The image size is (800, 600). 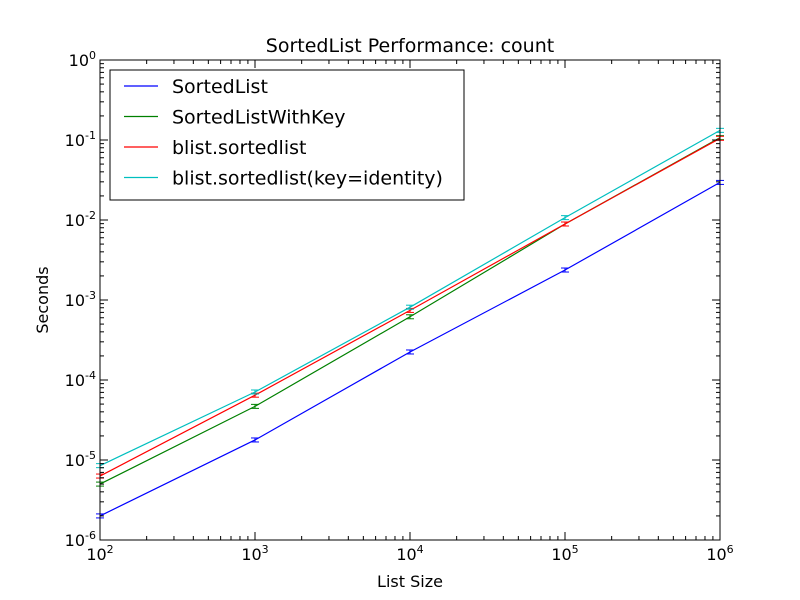 I want to click on chart-title: SortedList Performance: count, so click(x=410, y=46).